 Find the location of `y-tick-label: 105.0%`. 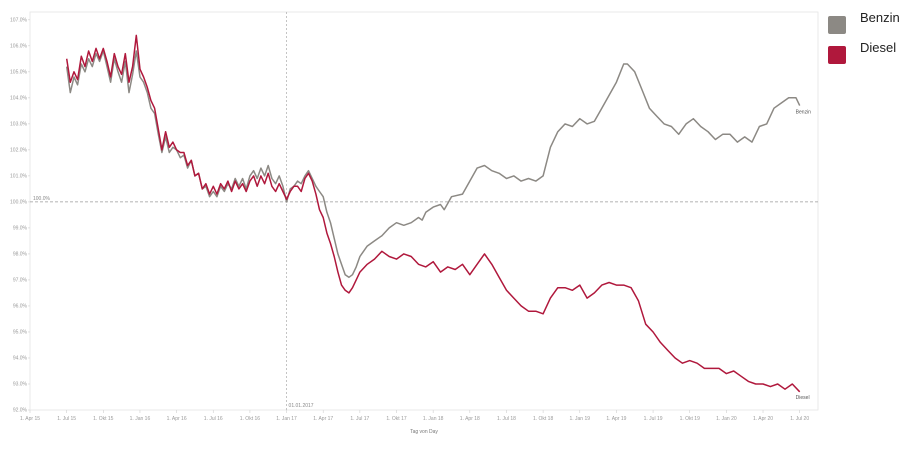

y-tick-label: 105.0% is located at coordinates (19, 73).